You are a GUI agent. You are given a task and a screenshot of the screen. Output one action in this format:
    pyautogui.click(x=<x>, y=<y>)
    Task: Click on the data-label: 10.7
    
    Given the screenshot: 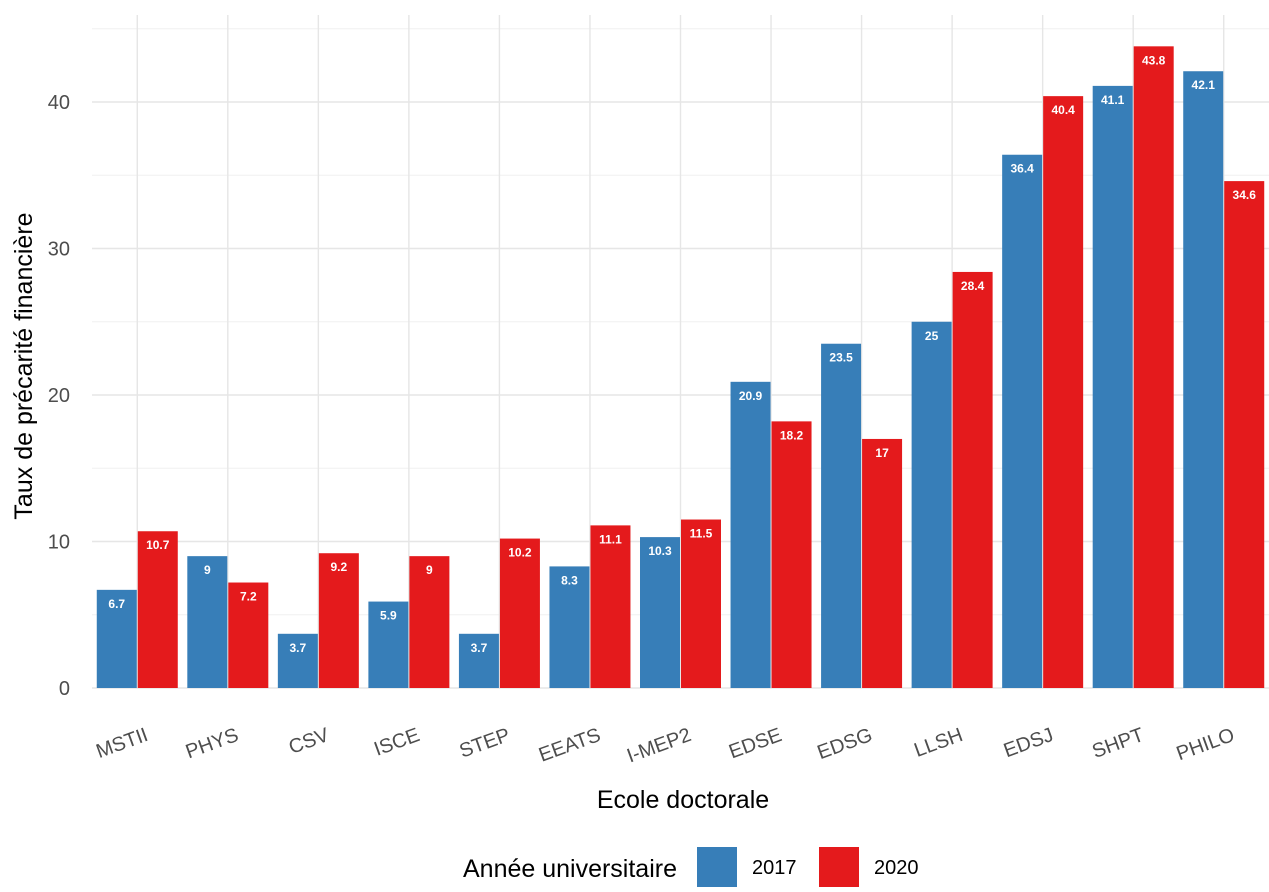 What is the action you would take?
    pyautogui.click(x=158, y=545)
    